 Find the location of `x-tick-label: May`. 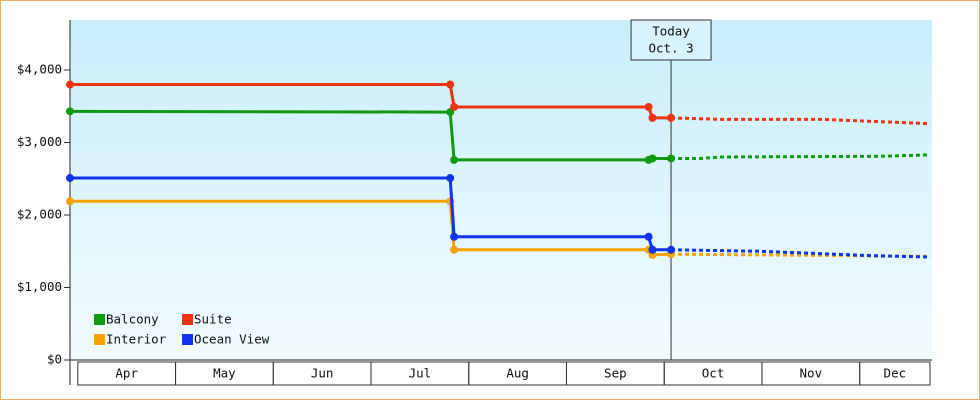

x-tick-label: May is located at coordinates (224, 373).